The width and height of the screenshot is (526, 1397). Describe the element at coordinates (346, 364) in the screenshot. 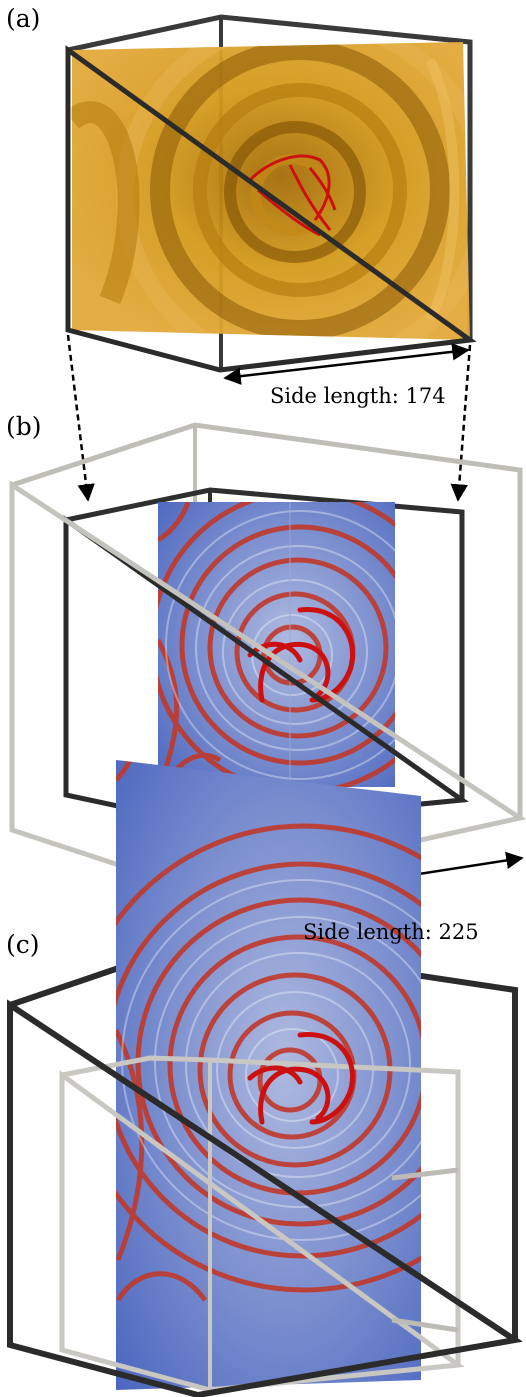

I see `side-length-arrow-a` at that location.